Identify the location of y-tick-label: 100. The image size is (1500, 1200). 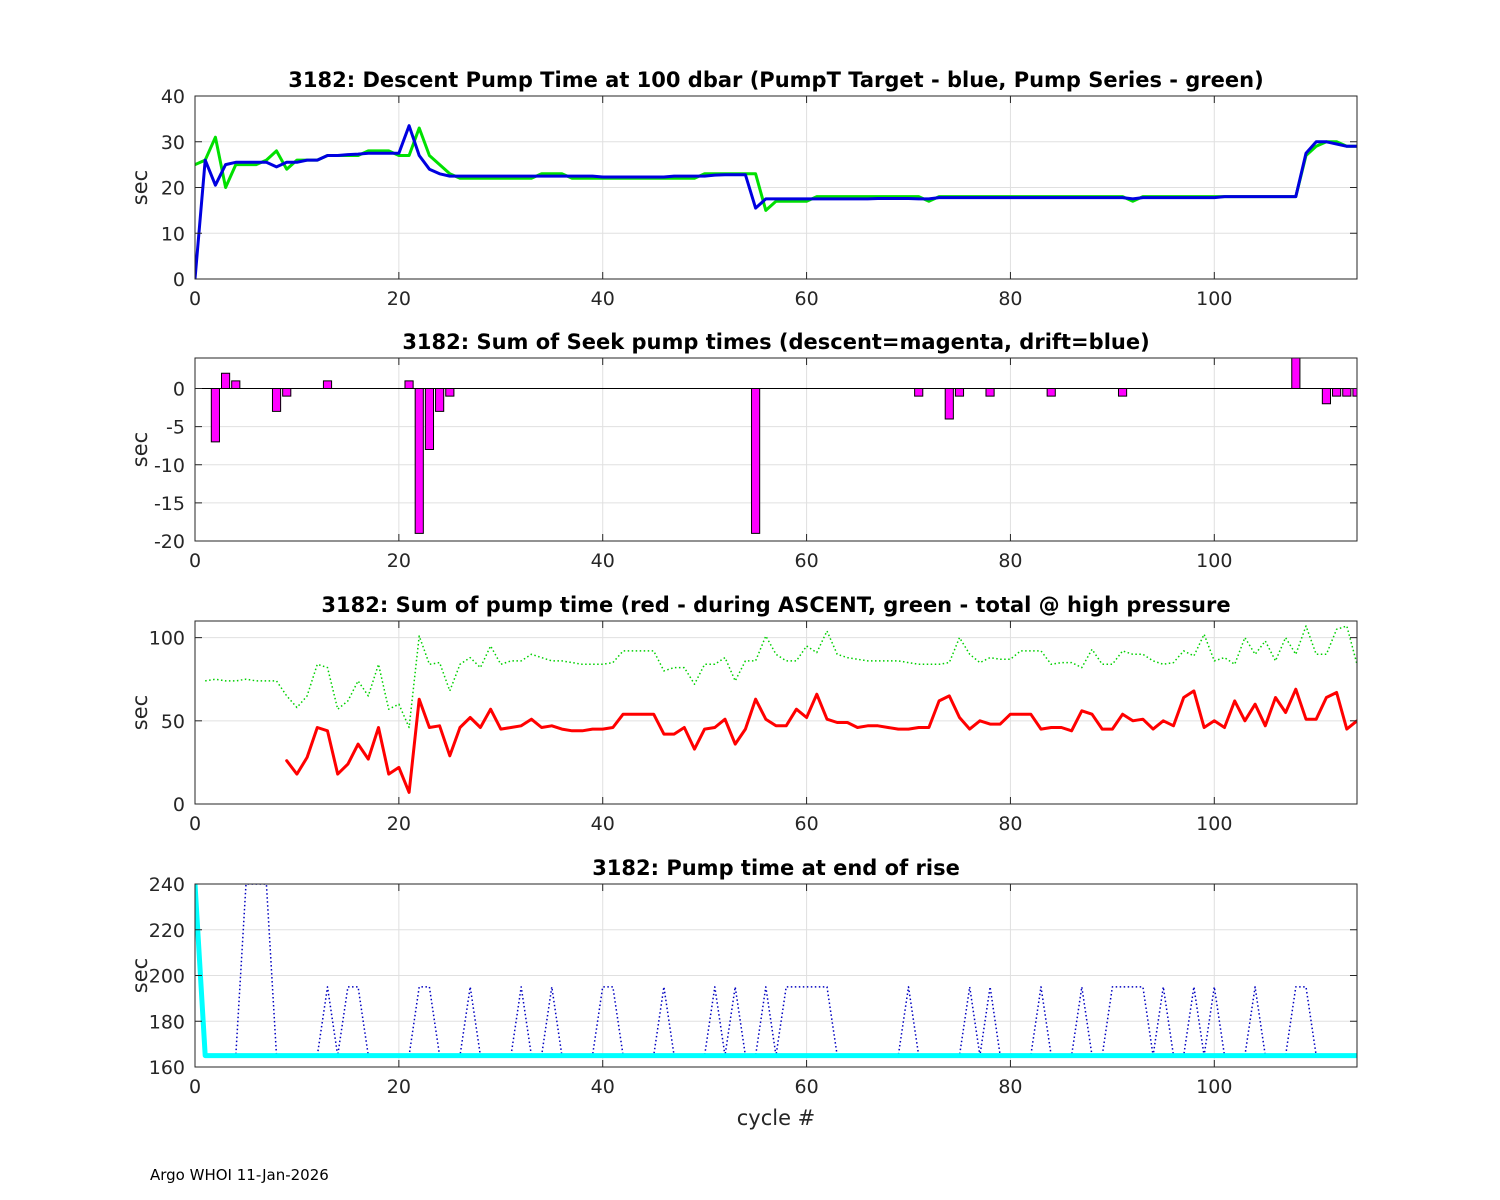
(167, 639).